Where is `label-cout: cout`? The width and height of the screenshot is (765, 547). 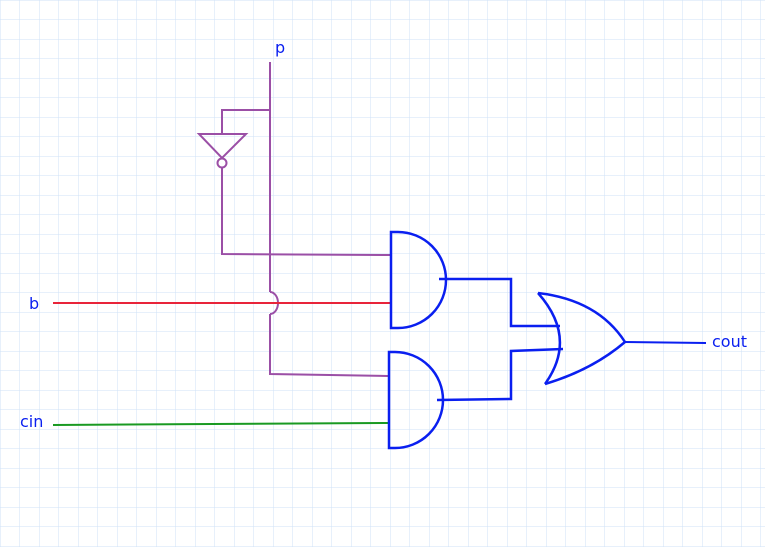 label-cout: cout is located at coordinates (729, 341).